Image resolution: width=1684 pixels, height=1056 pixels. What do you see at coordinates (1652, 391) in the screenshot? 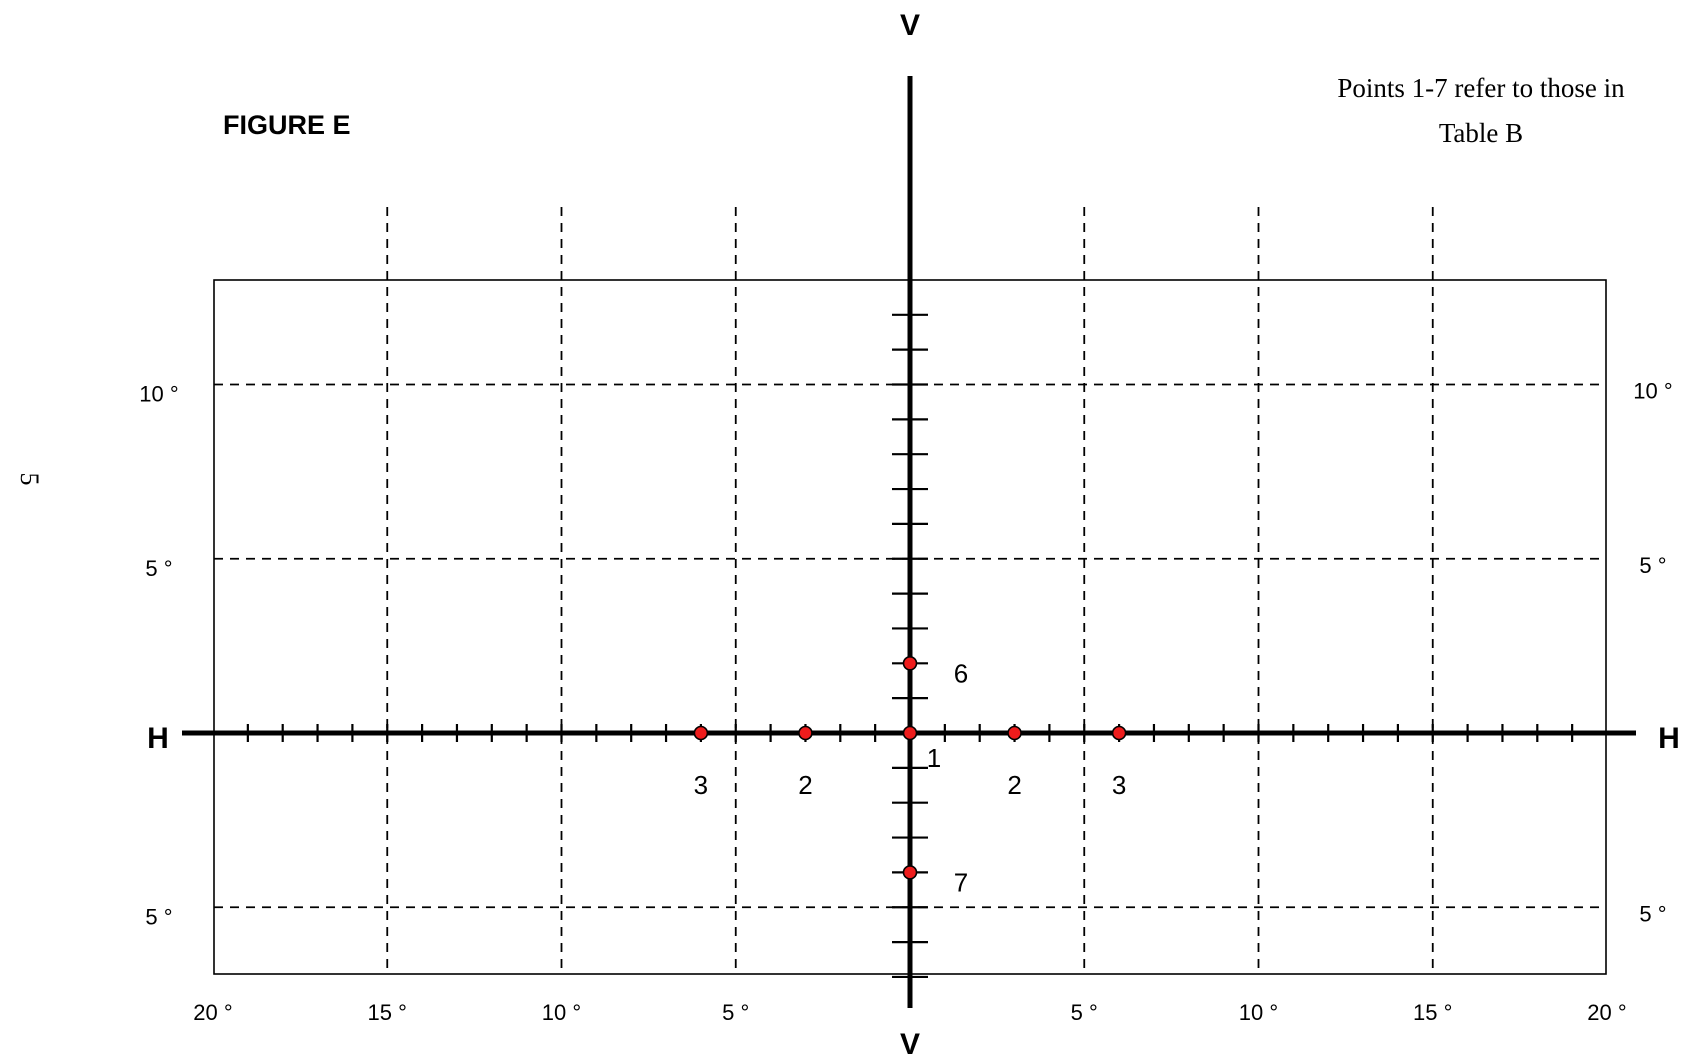
I see `y-tick-label-right: 10 °` at bounding box center [1652, 391].